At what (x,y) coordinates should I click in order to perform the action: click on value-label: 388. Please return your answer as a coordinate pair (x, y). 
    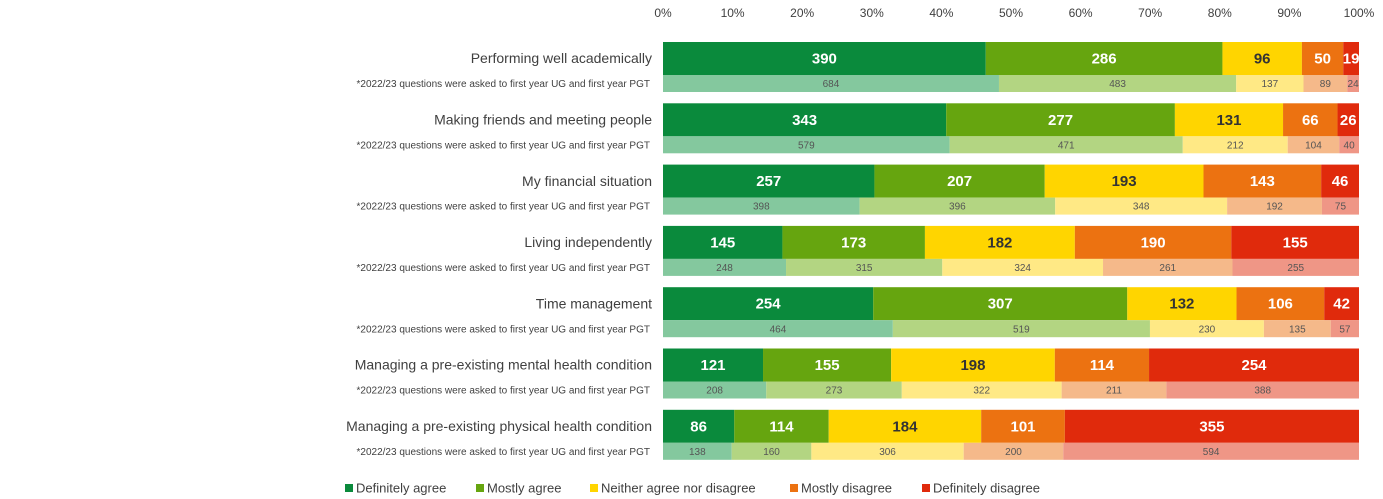
    Looking at the image, I should click on (1262, 391).